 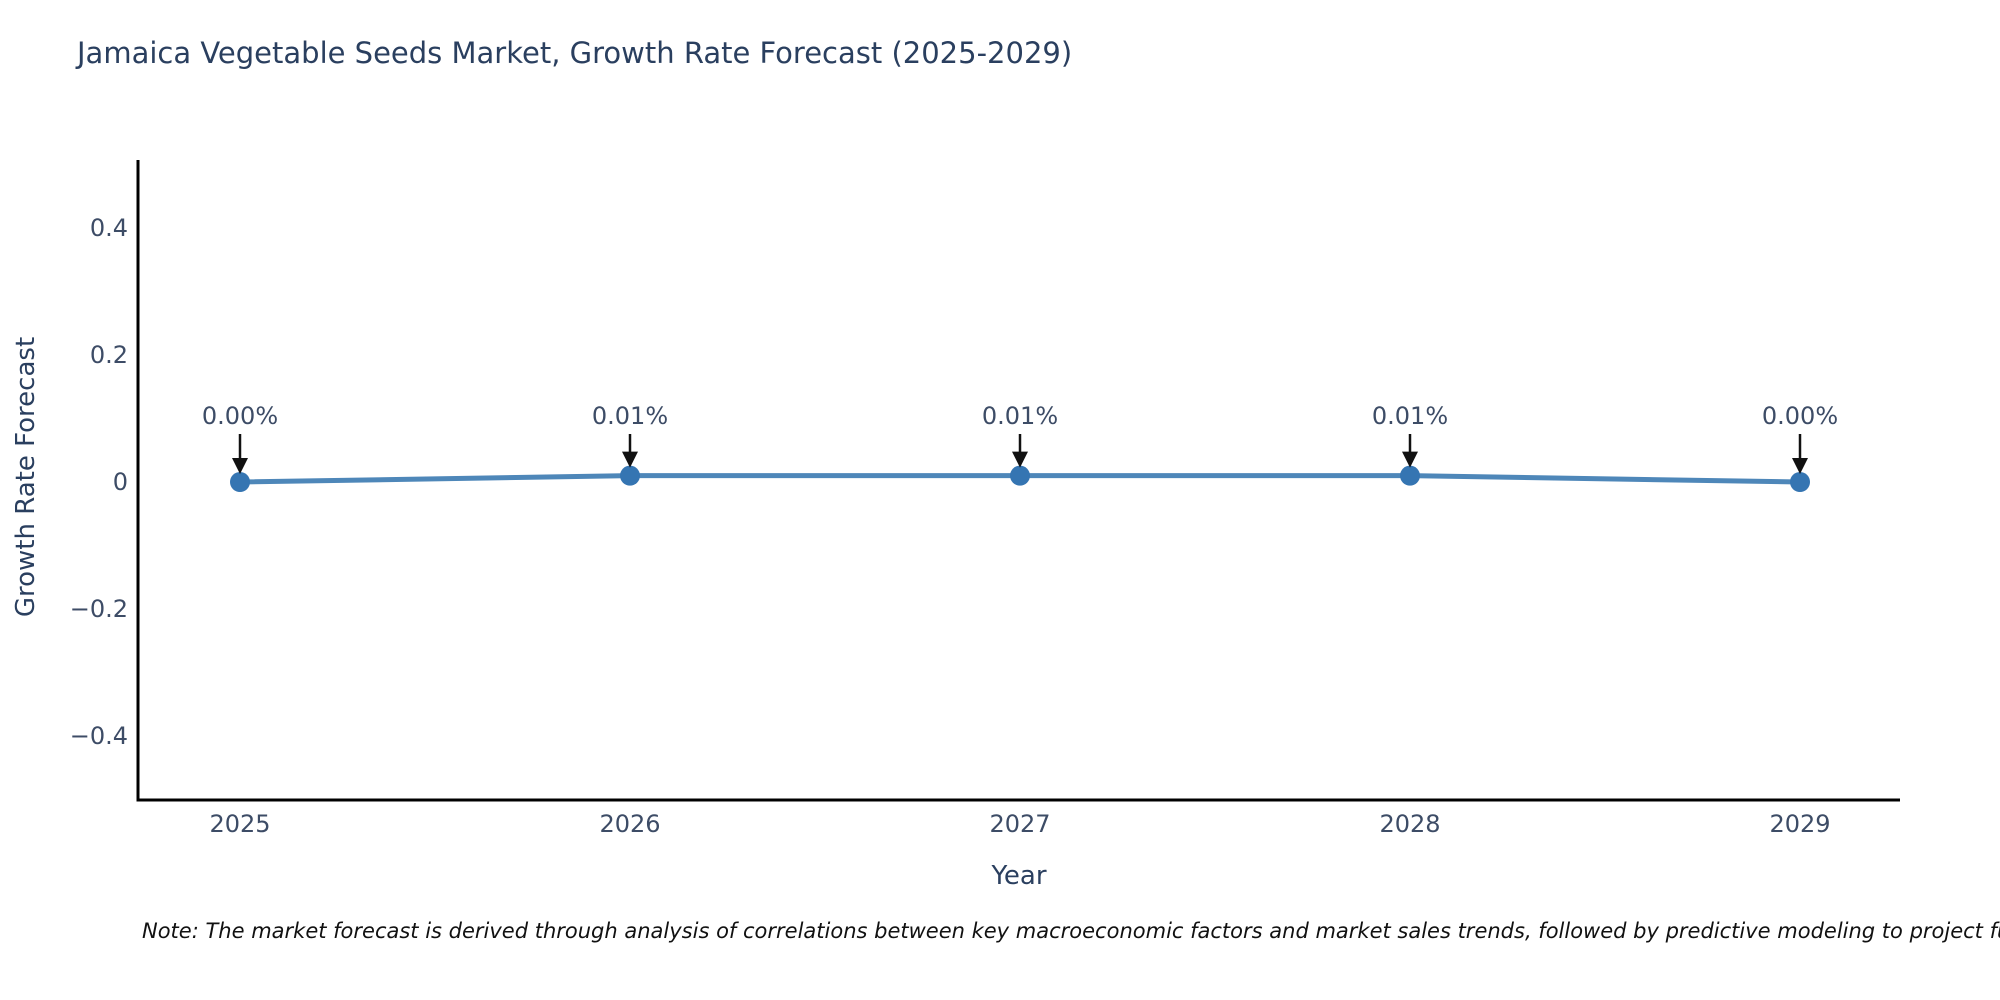 What do you see at coordinates (99, 736) in the screenshot?
I see `y-tick-label: −0.4` at bounding box center [99, 736].